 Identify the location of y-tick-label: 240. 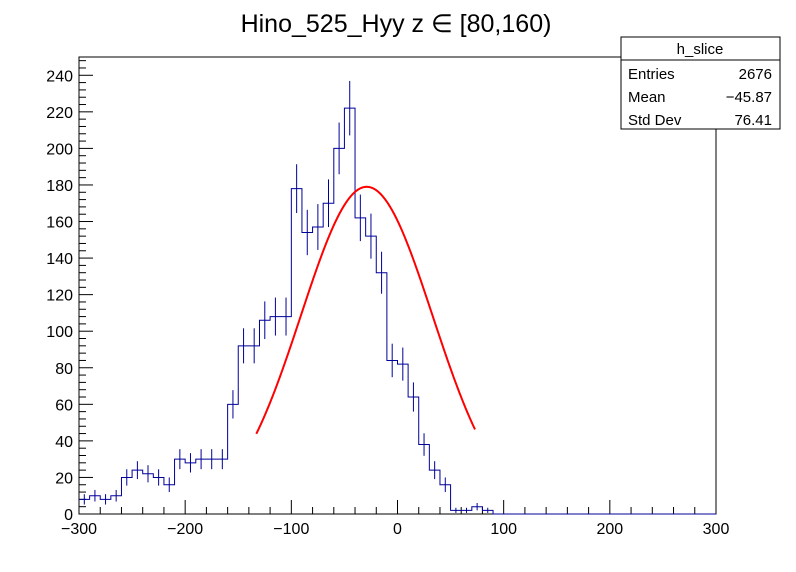
(59, 76).